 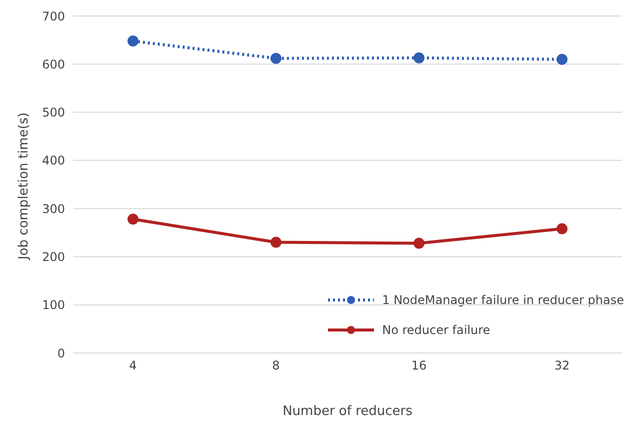 I want to click on legend-label: No reducer failure, so click(x=436, y=330).